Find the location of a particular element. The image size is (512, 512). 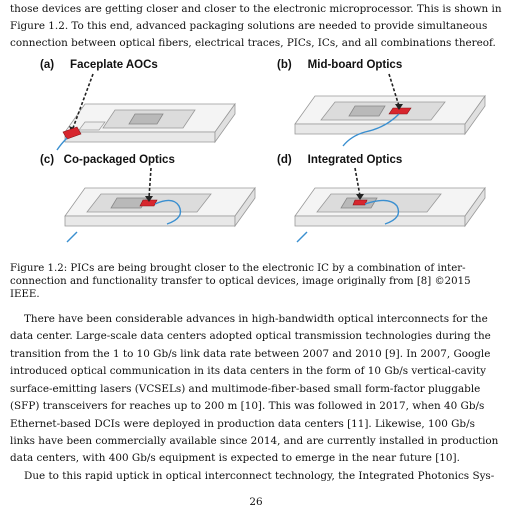

faceplate-port is located at coordinates (92, 126).